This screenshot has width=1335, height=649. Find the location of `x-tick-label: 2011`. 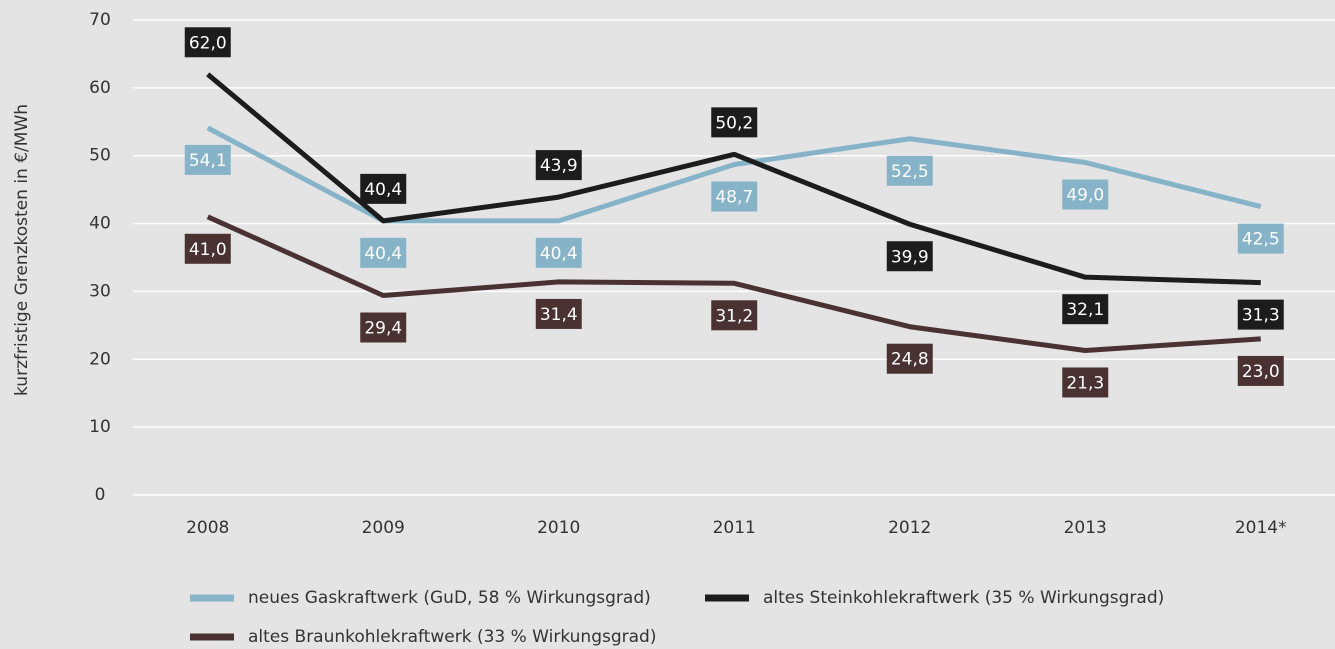

x-tick-label: 2011 is located at coordinates (734, 528).